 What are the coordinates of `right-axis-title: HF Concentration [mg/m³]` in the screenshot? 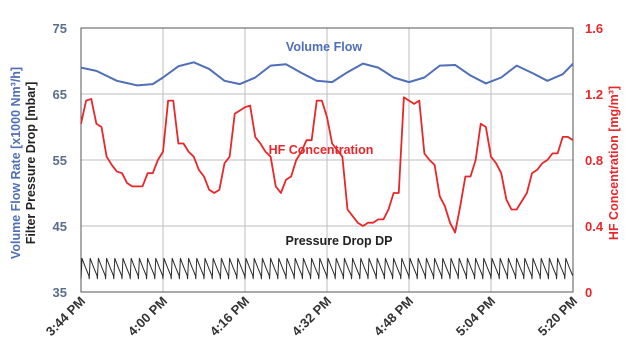 It's located at (614, 163).